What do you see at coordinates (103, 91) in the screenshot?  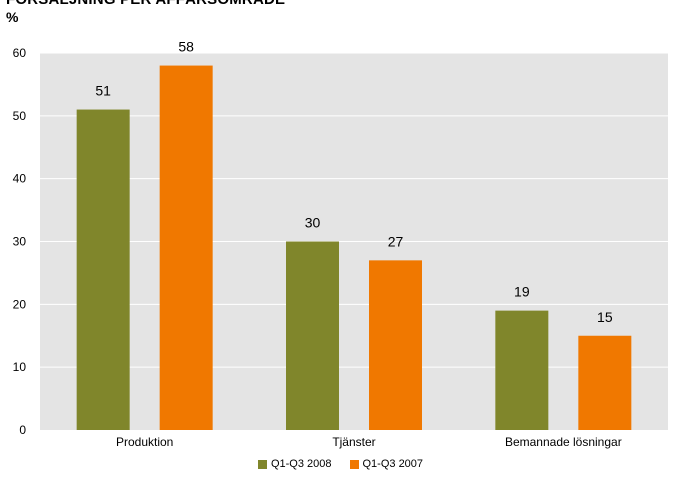 I see `data-label: 51` at bounding box center [103, 91].